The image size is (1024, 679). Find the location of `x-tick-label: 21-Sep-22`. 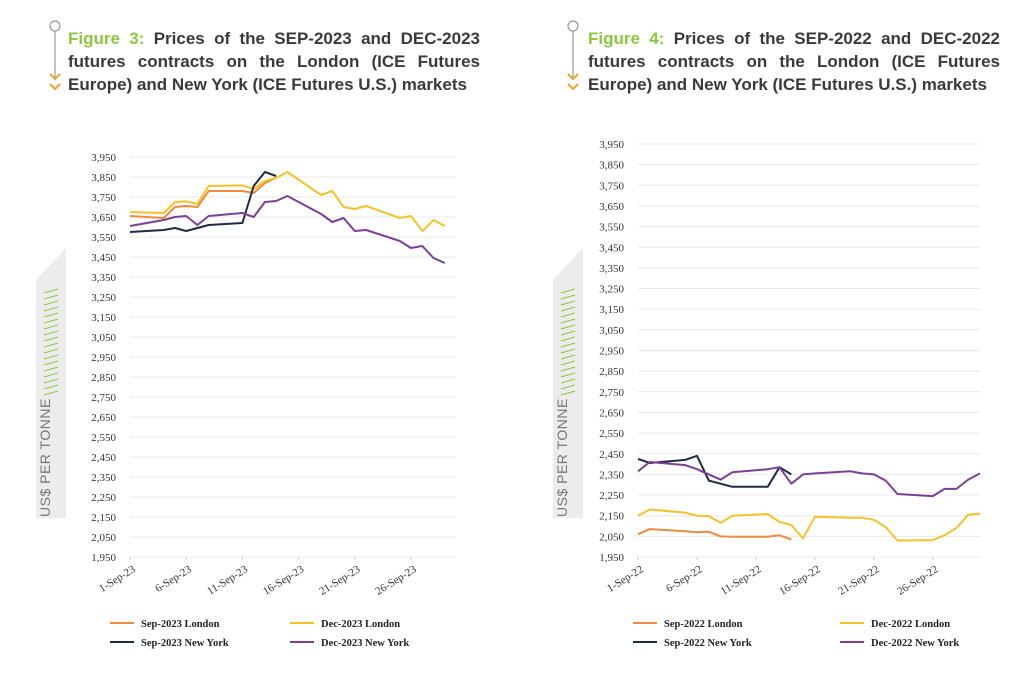

x-tick-label: 21-Sep-22 is located at coordinates (858, 580).